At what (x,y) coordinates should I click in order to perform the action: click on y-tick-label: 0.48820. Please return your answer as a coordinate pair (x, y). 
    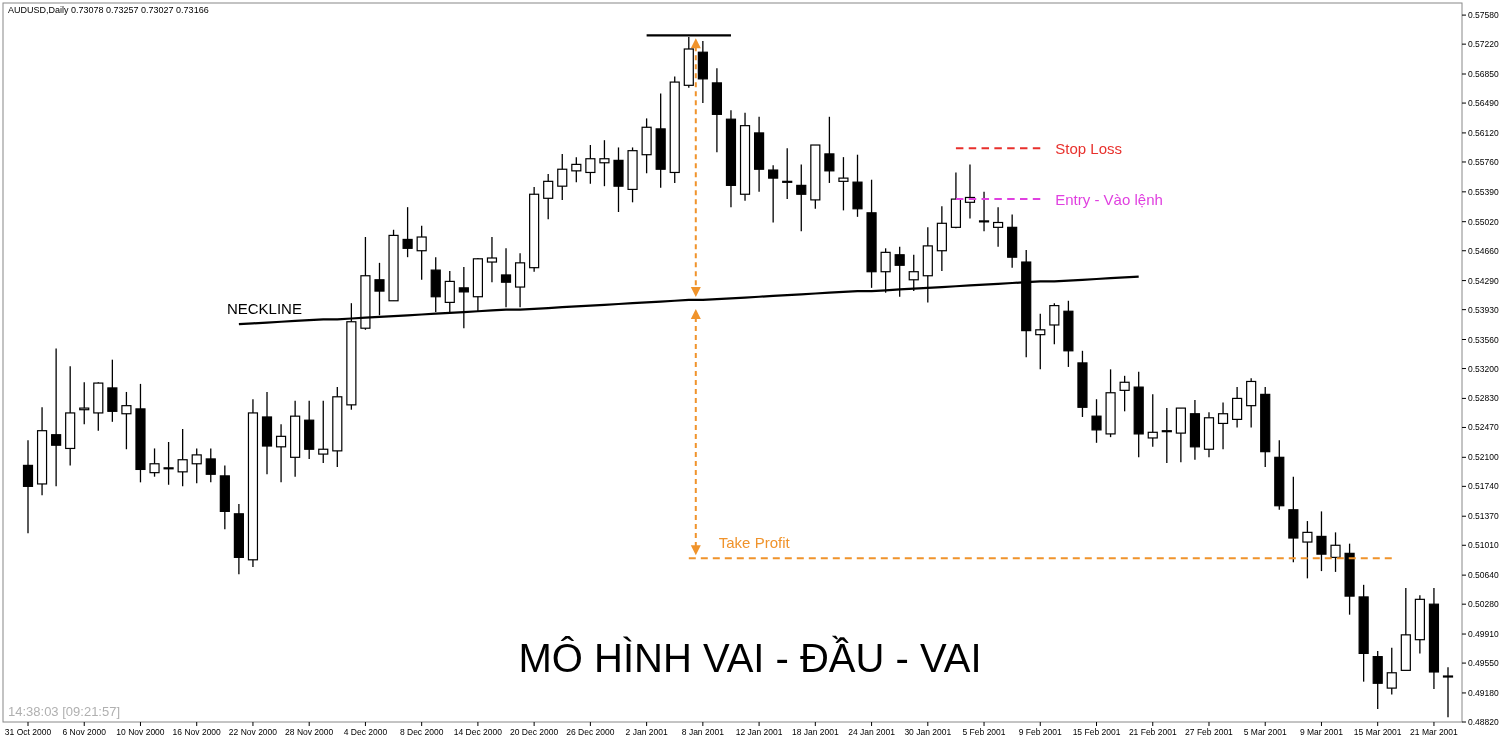
    Looking at the image, I should click on (1483, 722).